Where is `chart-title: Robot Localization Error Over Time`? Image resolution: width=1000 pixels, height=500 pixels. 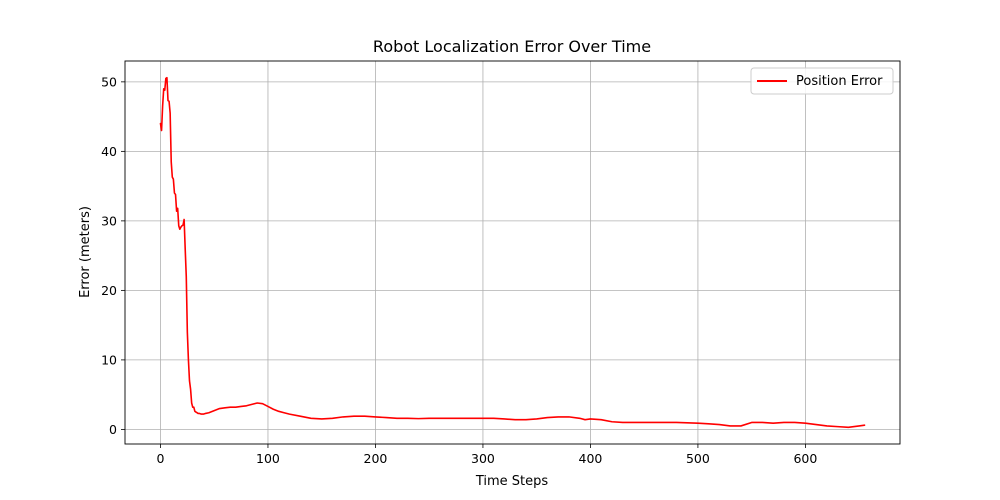 chart-title: Robot Localization Error Over Time is located at coordinates (512, 46).